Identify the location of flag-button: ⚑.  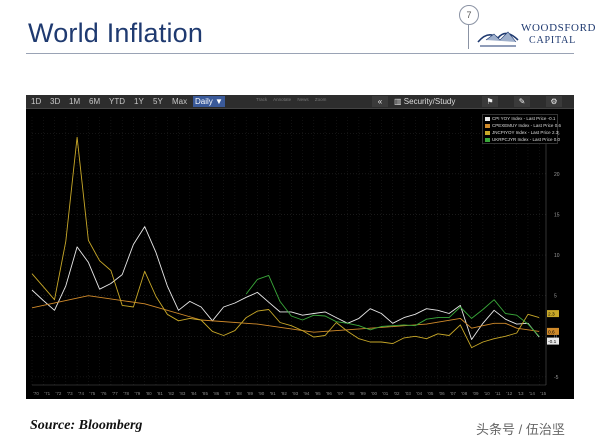
(490, 101).